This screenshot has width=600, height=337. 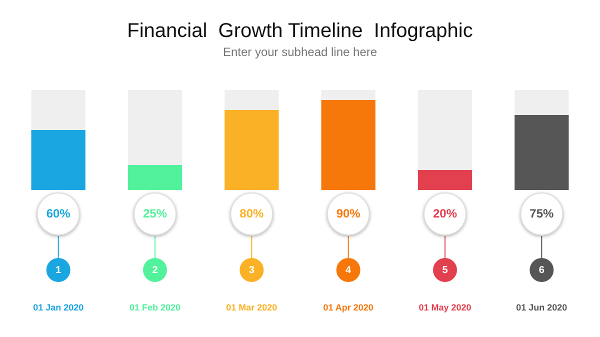 I want to click on chart-title: Financial Growth Timeline Infographic, so click(x=300, y=31).